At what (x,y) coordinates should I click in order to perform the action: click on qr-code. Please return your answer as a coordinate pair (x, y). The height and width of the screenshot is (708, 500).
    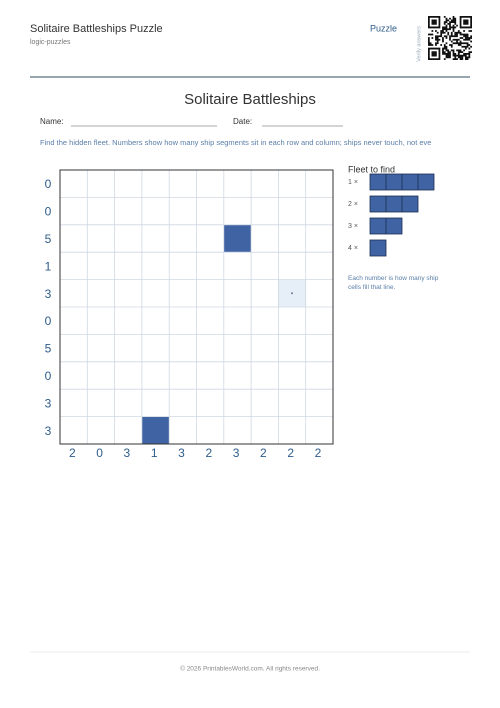
    Looking at the image, I should click on (450, 38).